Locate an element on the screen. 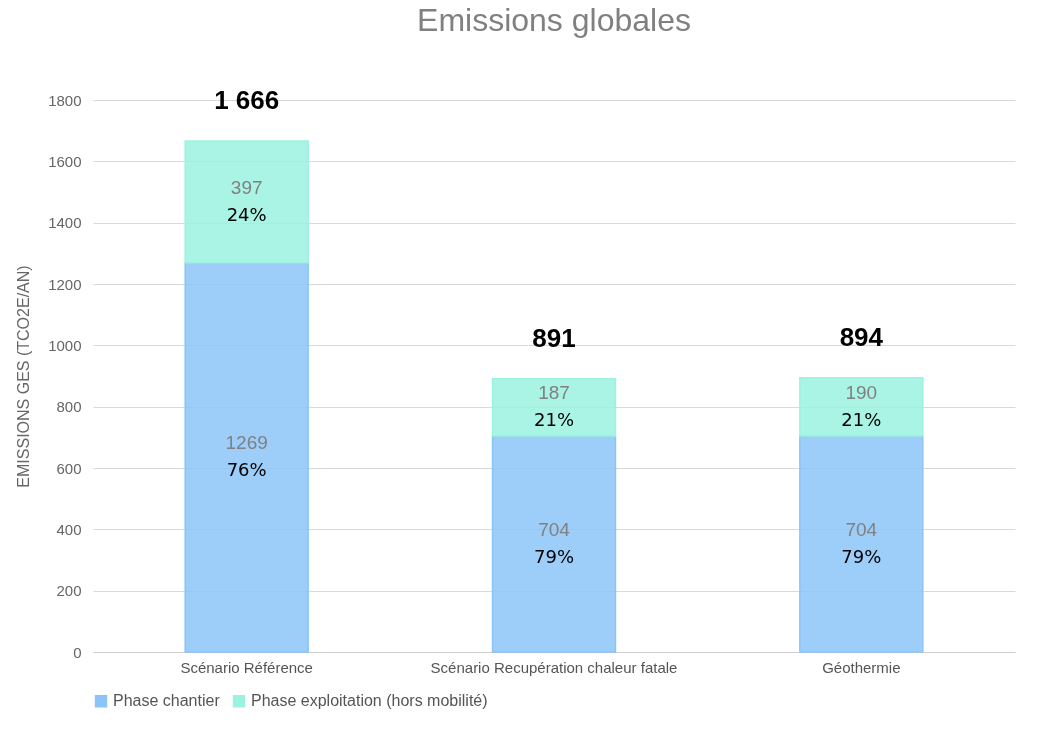 Image resolution: width=1040 pixels, height=734 pixels. y-tick-label: 1600 is located at coordinates (65, 161).